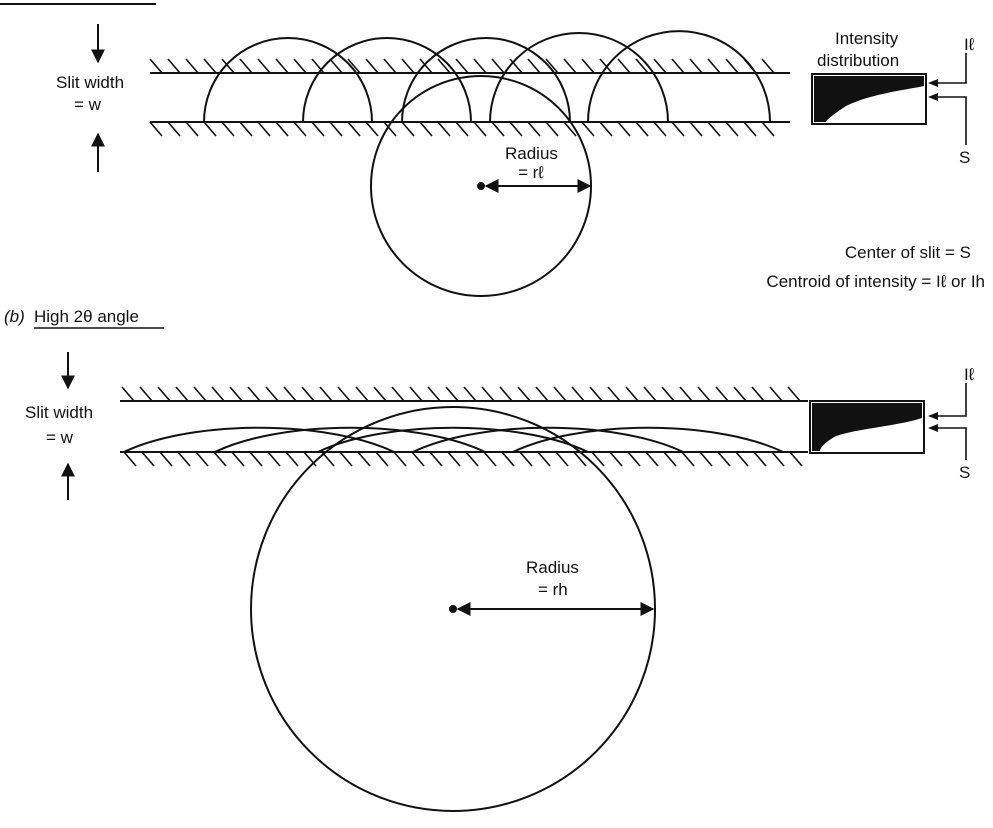  Describe the element at coordinates (952, 400) in the screenshot. I see `intensity-marker-lead-b` at that location.